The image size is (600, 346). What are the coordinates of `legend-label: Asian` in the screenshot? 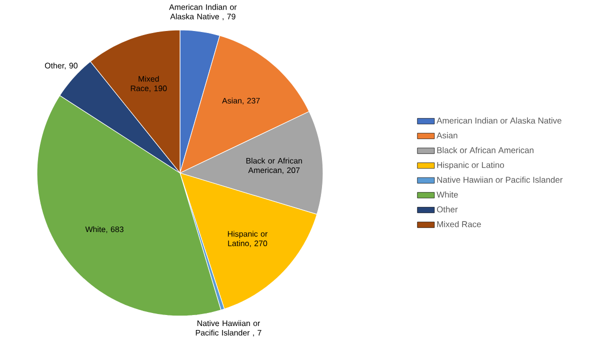 It's located at (447, 135).